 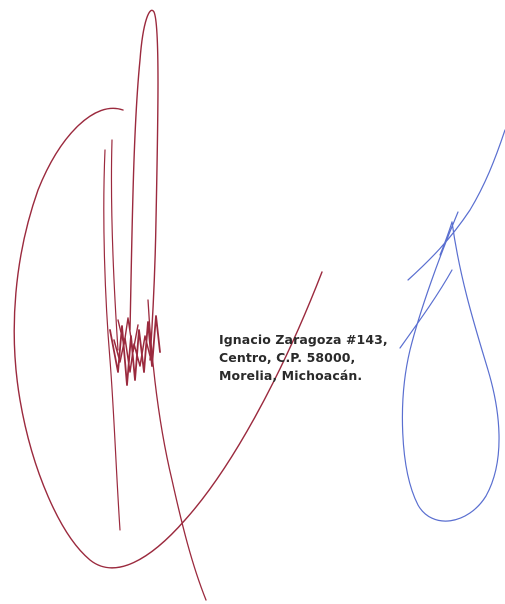 I want to click on address-line-postal: Centro, C.P. 58000,, so click(x=287, y=357).